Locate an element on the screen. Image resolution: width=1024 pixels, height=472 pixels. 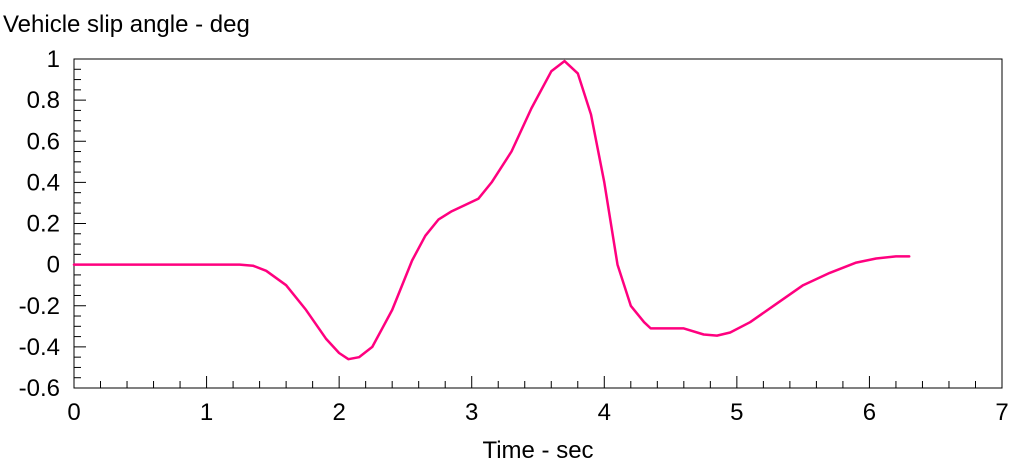
y-tick-label: 0.8 is located at coordinates (43, 100).